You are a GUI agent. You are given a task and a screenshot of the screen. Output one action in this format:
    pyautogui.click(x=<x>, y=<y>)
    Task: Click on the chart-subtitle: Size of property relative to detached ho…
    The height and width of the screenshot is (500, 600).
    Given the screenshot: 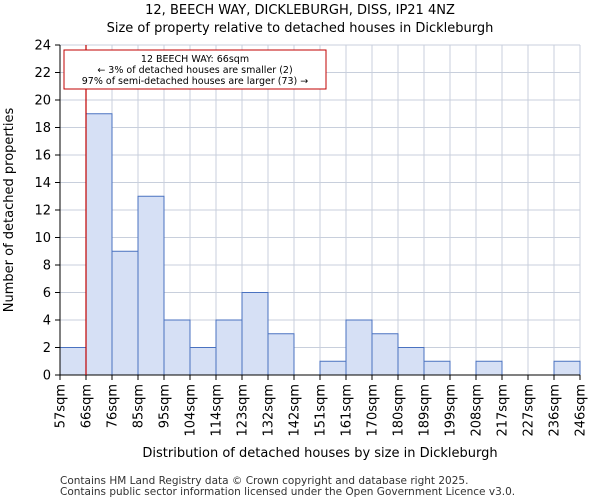 What is the action you would take?
    pyautogui.click(x=300, y=28)
    